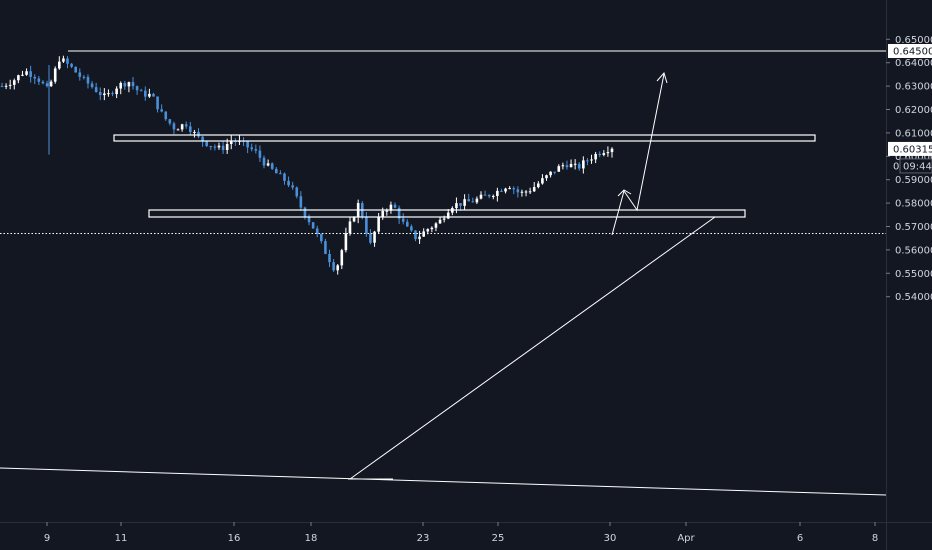 The height and width of the screenshot is (550, 932). Describe the element at coordinates (466, 533) in the screenshot. I see `time-axis: 9 11 16 18 23 25 30 Apr 6 8` at that location.